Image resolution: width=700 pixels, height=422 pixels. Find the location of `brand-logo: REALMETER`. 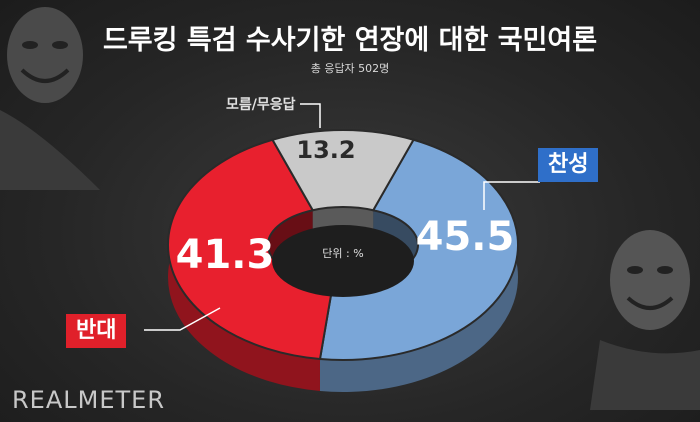

brand-logo: REALMETER is located at coordinates (88, 400).